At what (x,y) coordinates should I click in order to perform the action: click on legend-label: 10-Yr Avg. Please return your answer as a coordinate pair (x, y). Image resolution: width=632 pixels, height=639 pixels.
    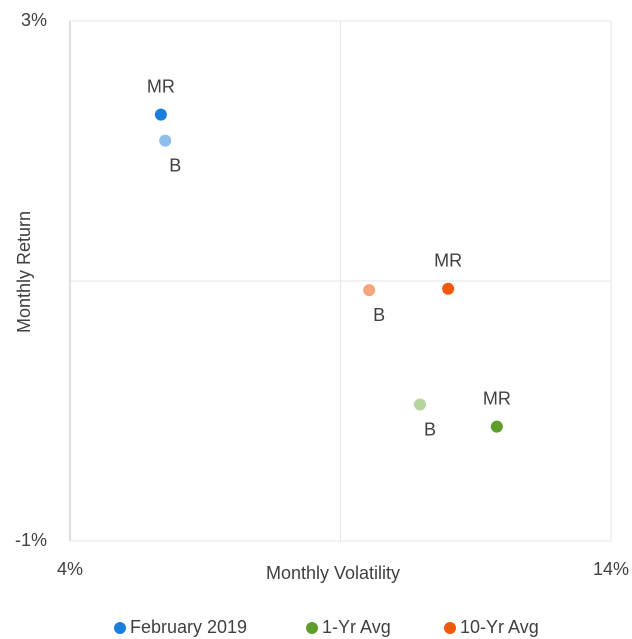
    Looking at the image, I should click on (499, 627).